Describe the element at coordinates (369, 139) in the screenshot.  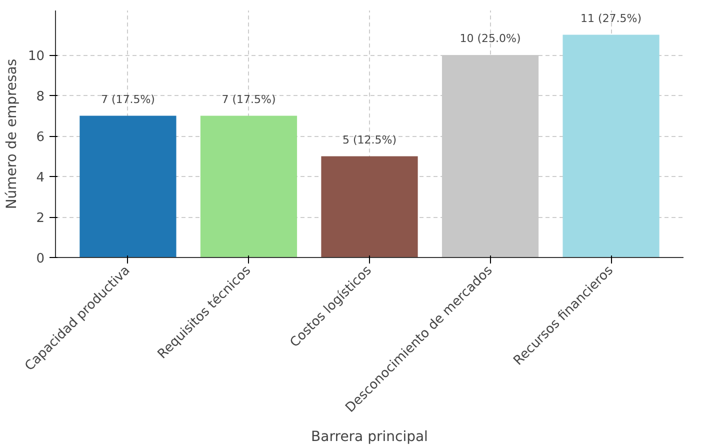
I see `data-label: 5 (12.5%)` at that location.